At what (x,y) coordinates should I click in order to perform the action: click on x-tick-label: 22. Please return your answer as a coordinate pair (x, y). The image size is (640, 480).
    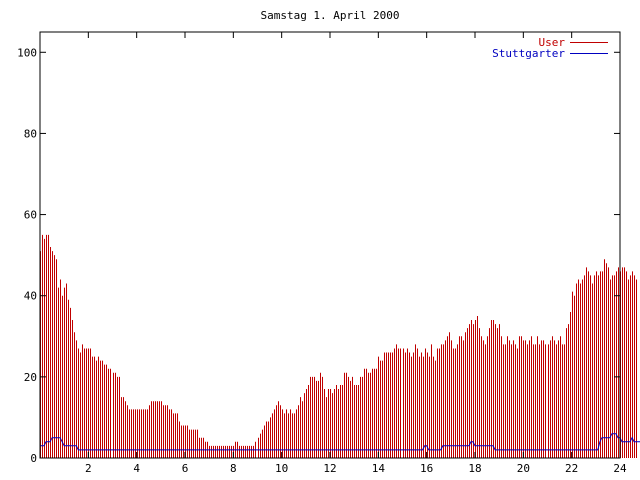
    Looking at the image, I should click on (571, 468).